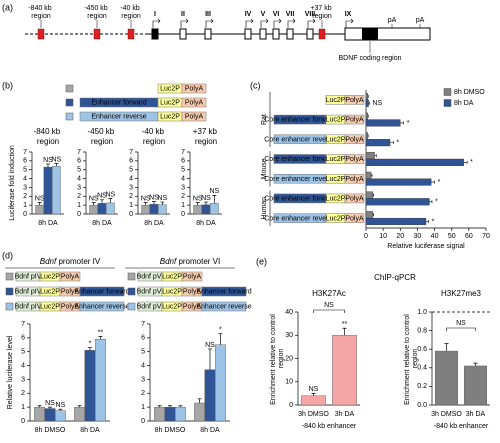 The width and height of the screenshot is (500, 443). What do you see at coordinates (464, 103) in the screenshot?
I see `legend-label: 8h DA` at bounding box center [464, 103].